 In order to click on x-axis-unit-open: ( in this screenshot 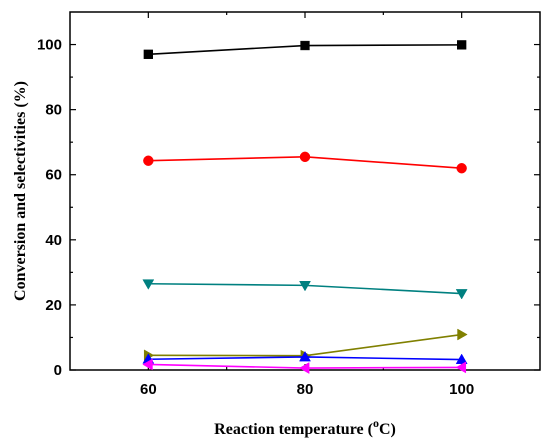, I will do `click(368, 429)`.